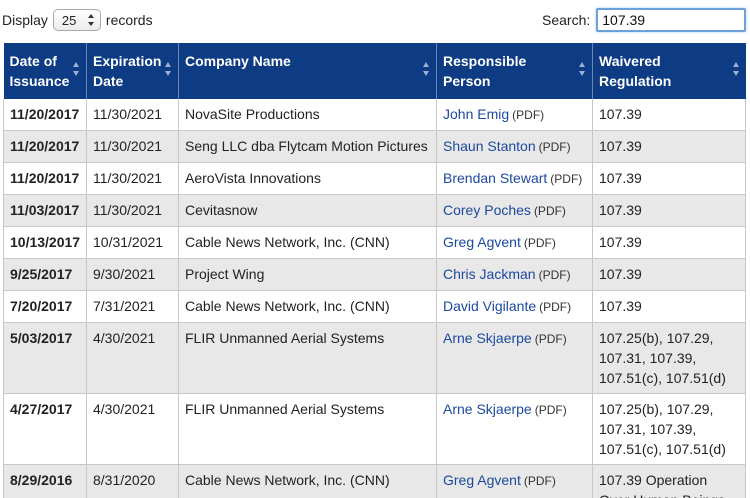 The width and height of the screenshot is (750, 498). I want to click on cell-responsible-person: Chris Jackman (PDF), so click(514, 274).